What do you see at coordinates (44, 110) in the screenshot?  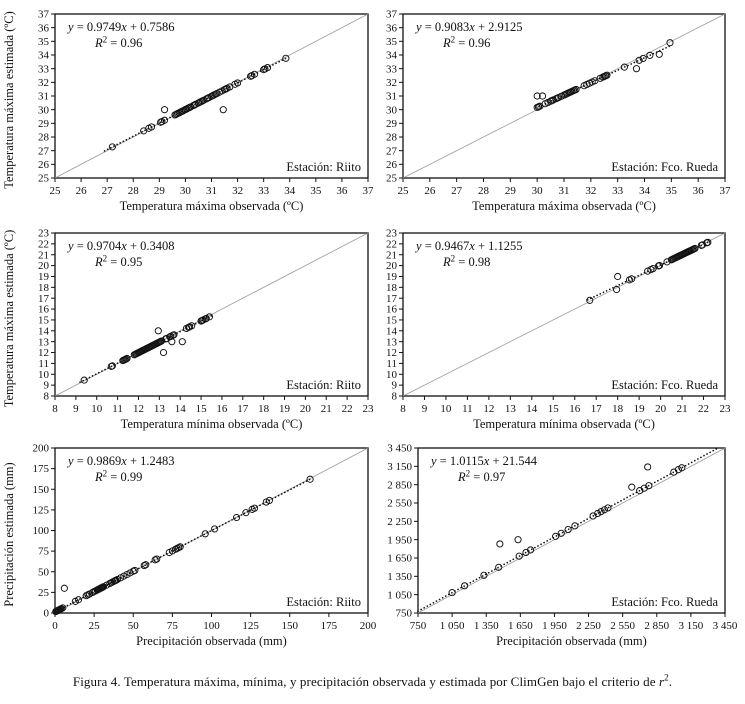 I see `y-tick-label: 30` at bounding box center [44, 110].